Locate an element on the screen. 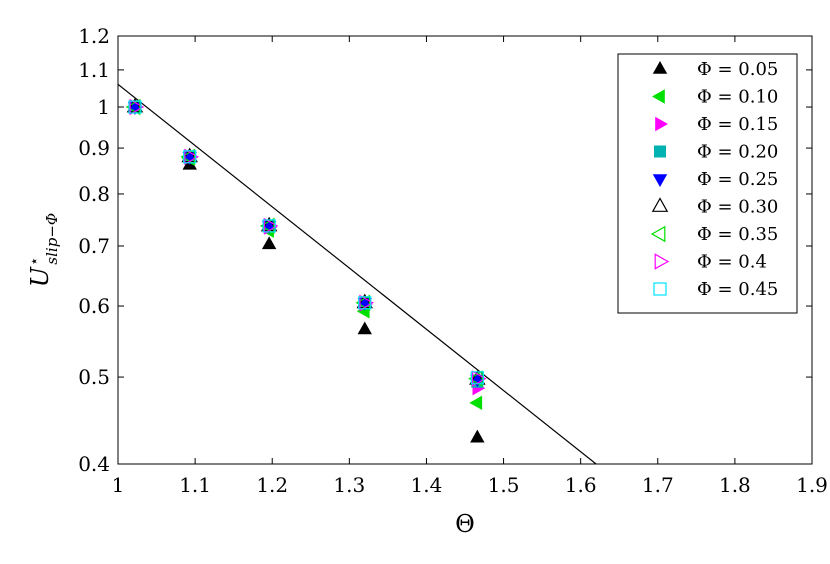 The height and width of the screenshot is (564, 830). legend-label: Φ = 0.15 is located at coordinates (737, 124).